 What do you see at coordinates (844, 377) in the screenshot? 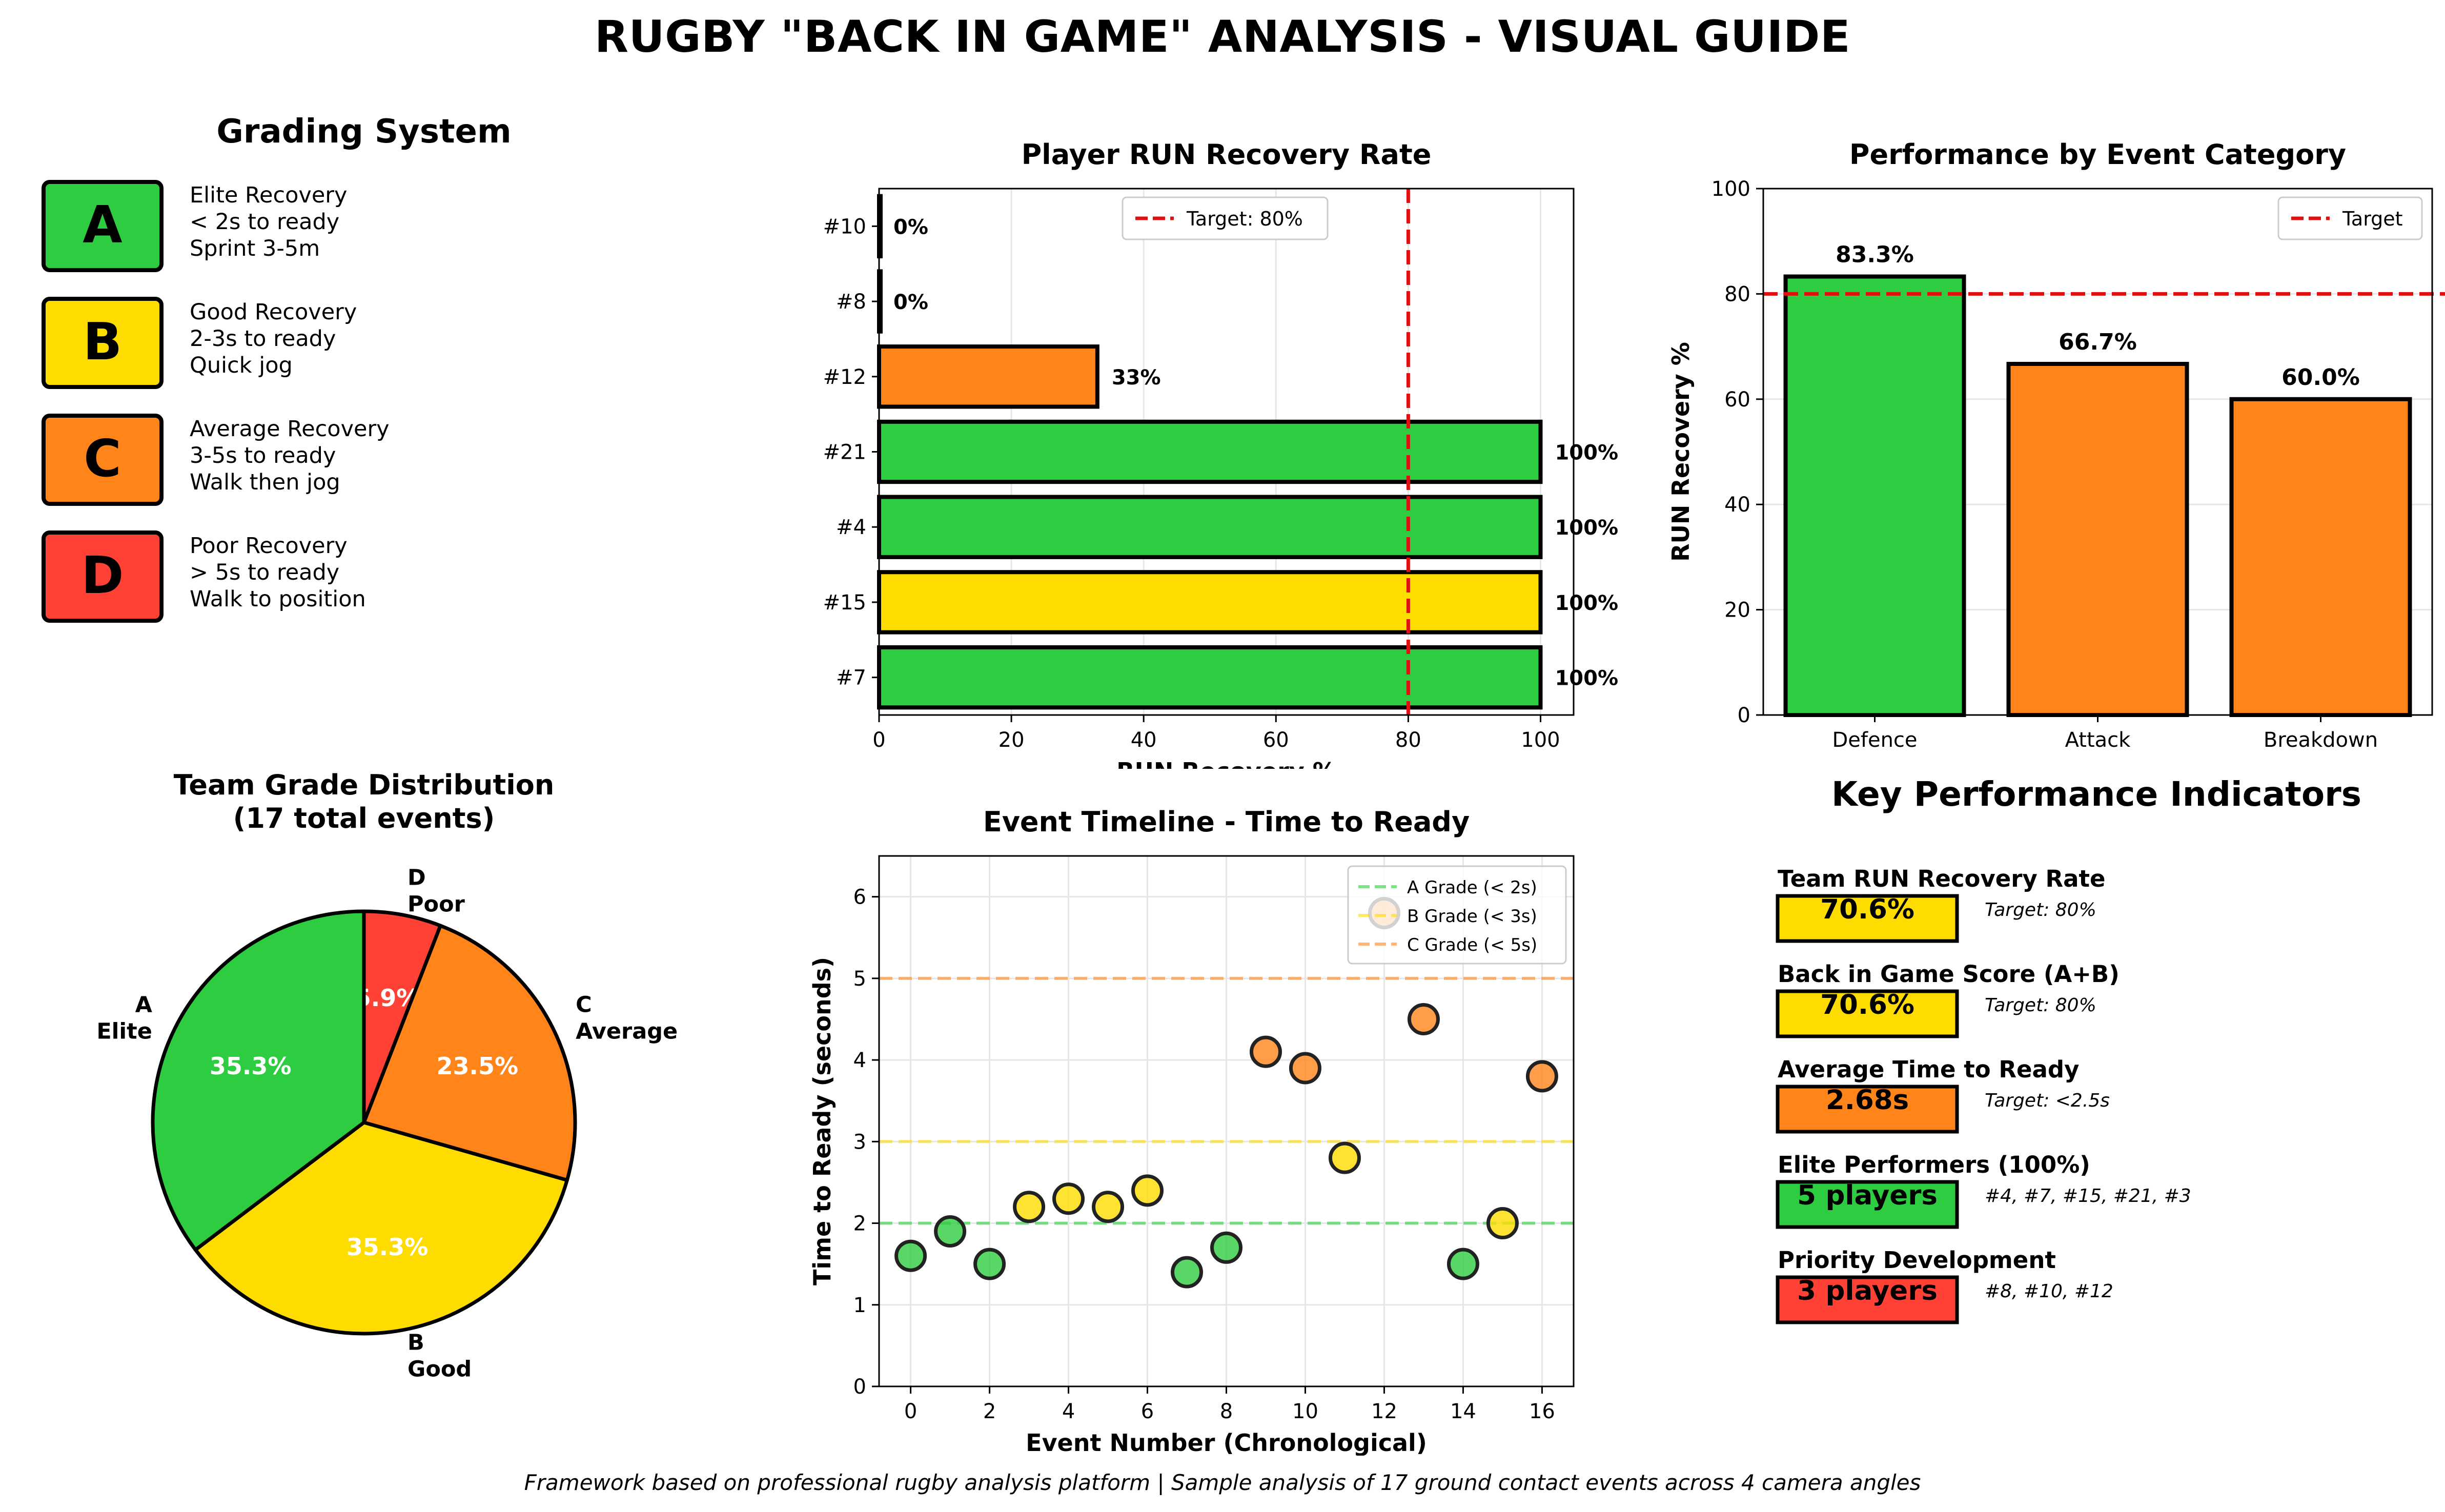
I see `y-tick-label: #12` at bounding box center [844, 377].